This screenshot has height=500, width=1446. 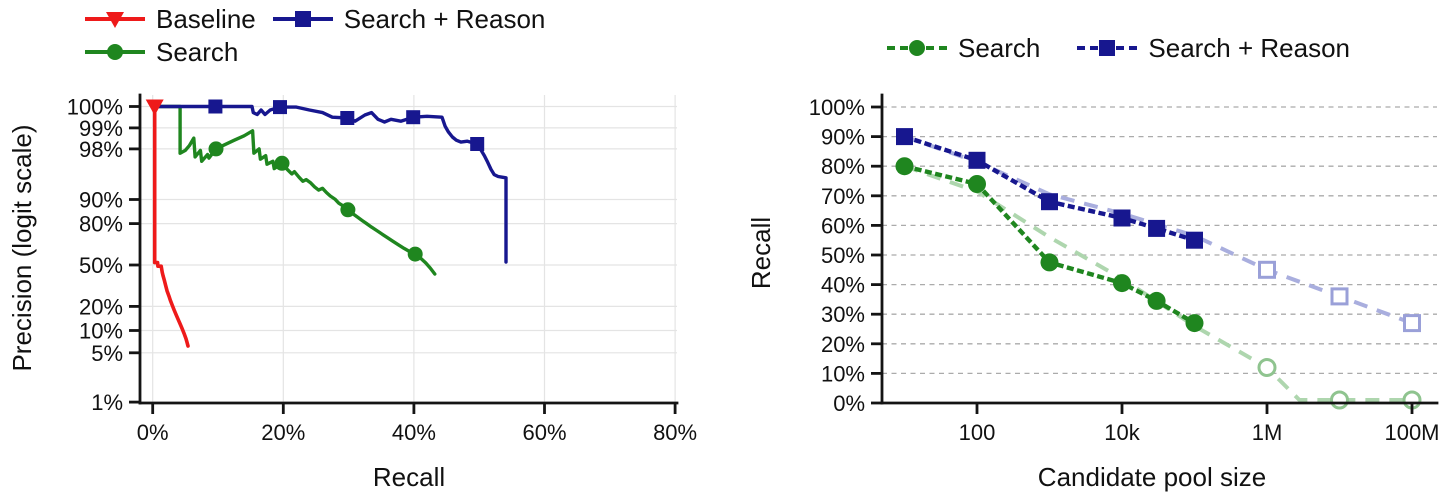 What do you see at coordinates (314, 35) in the screenshot?
I see `left-legend: Baseline Search + Reason Search` at bounding box center [314, 35].